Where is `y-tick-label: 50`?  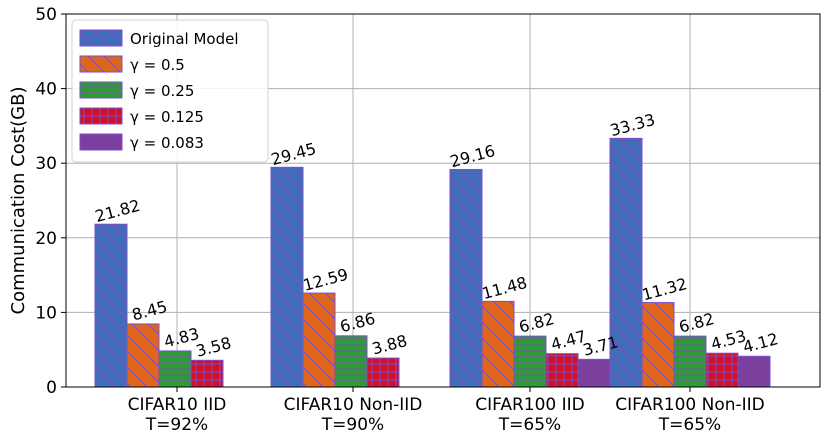 y-tick-label: 50 is located at coordinates (46, 15).